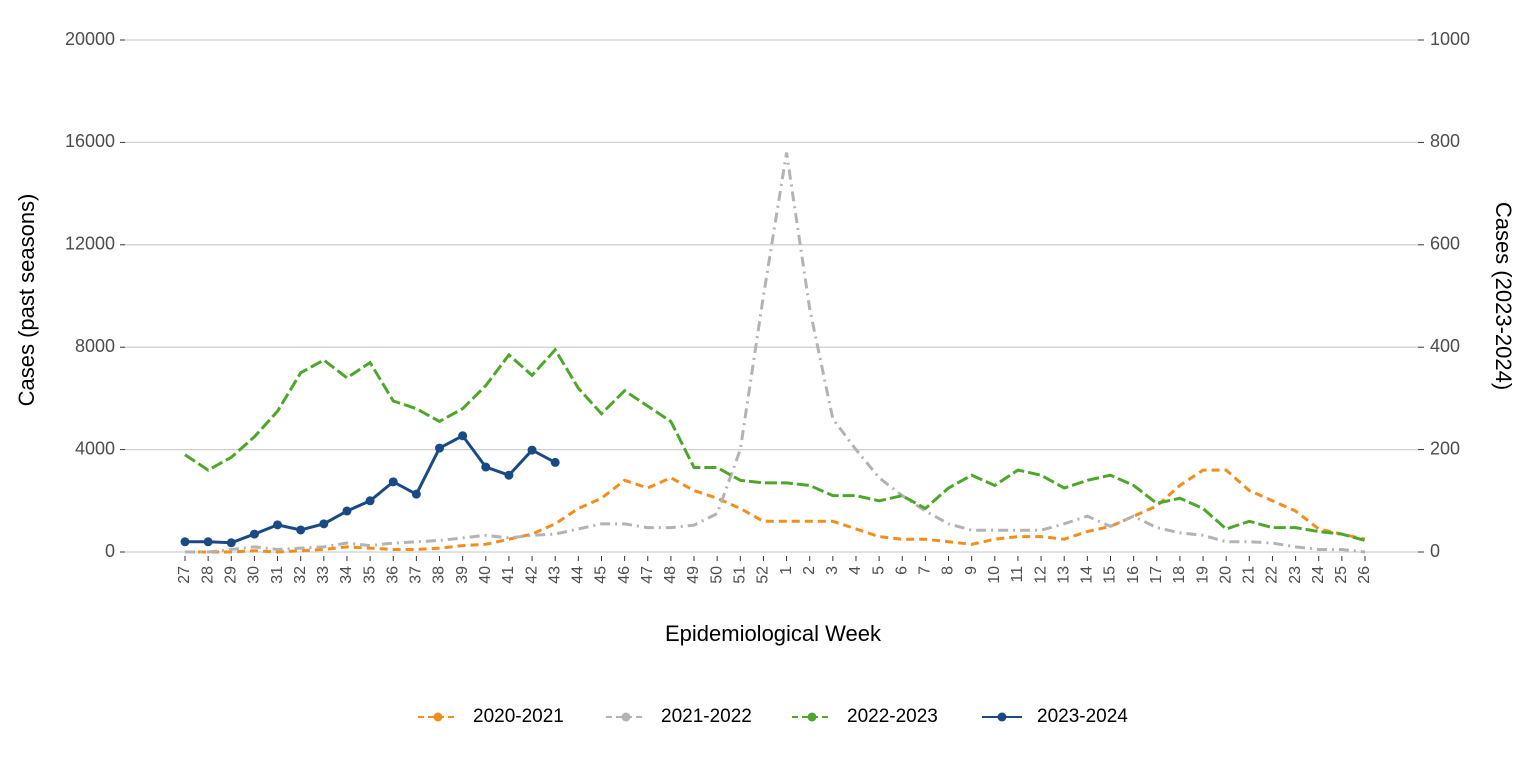 Image resolution: width=1536 pixels, height=768 pixels. What do you see at coordinates (901, 570) in the screenshot?
I see `x-tick-label: 6` at bounding box center [901, 570].